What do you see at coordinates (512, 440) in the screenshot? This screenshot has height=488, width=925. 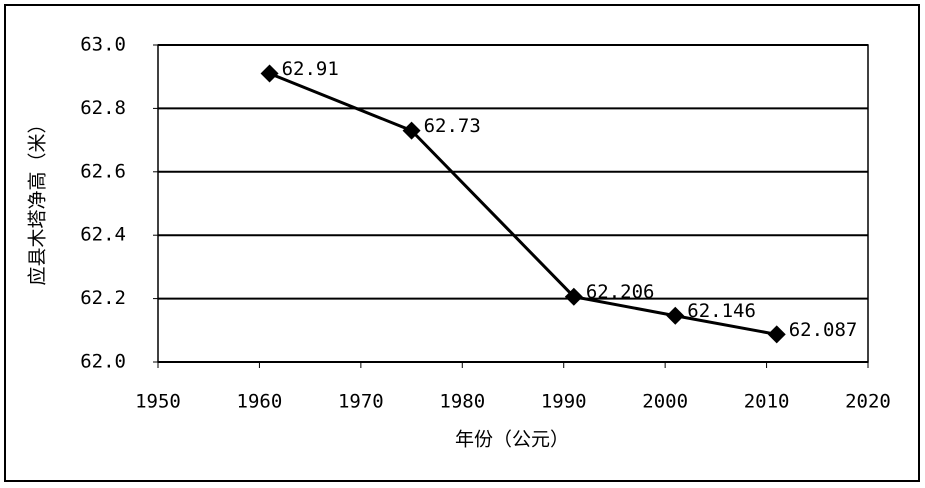 I see `x-axis-title: 年份（公元）` at bounding box center [512, 440].